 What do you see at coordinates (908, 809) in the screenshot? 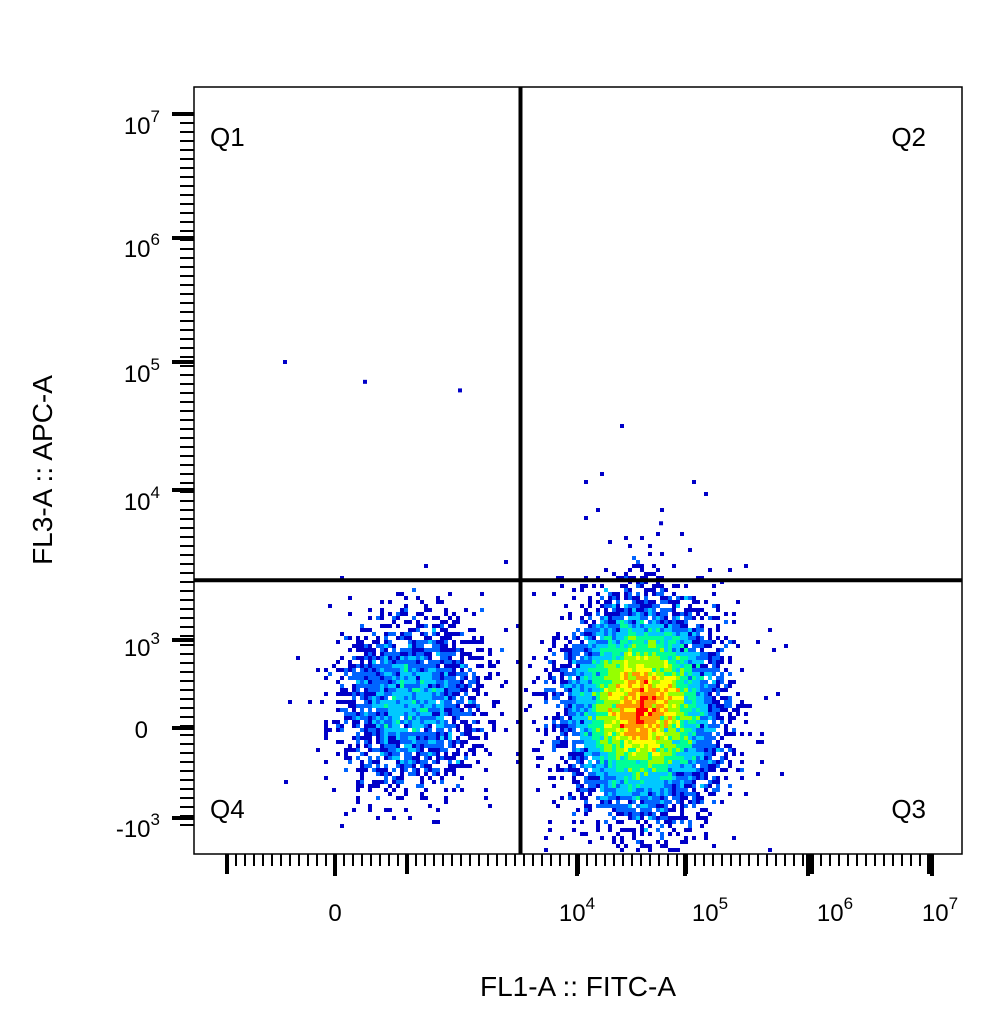
I see `quadrant-label-q3: Q3` at bounding box center [908, 809].